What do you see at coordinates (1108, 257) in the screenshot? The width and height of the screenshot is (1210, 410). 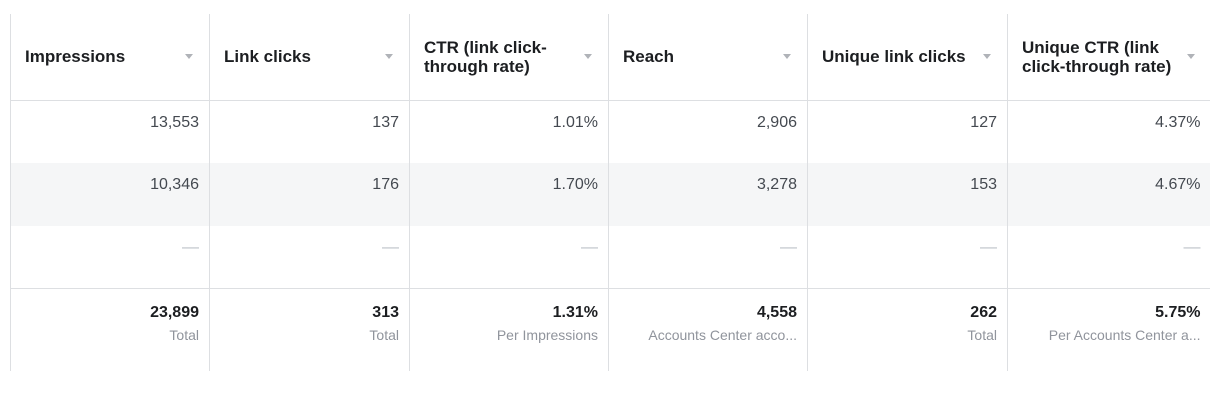 I see `cell-unique-ctr: —` at bounding box center [1108, 257].